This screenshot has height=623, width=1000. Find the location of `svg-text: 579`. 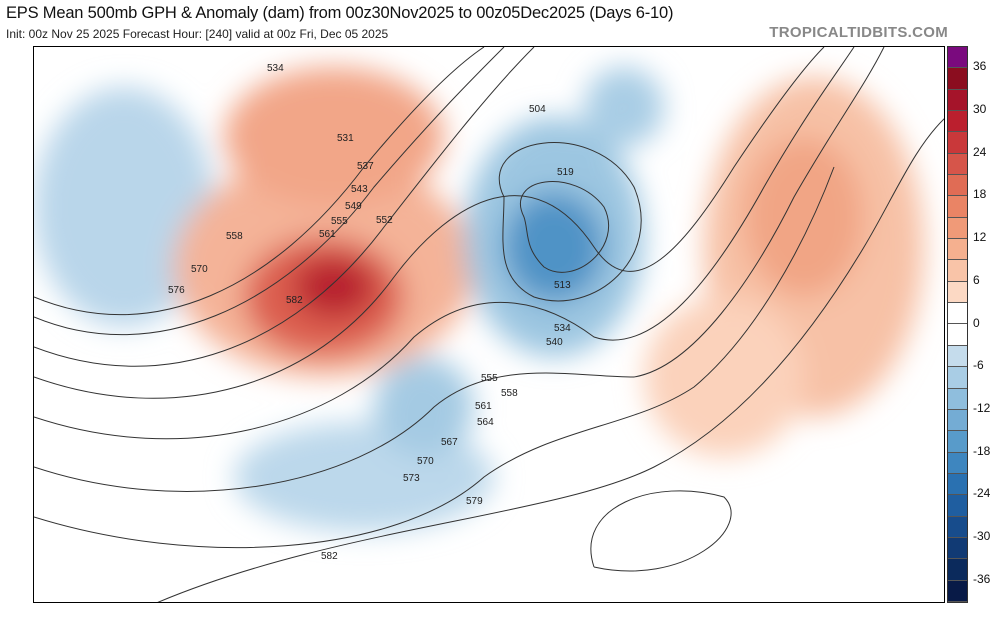

svg-text: 579 is located at coordinates (474, 501).